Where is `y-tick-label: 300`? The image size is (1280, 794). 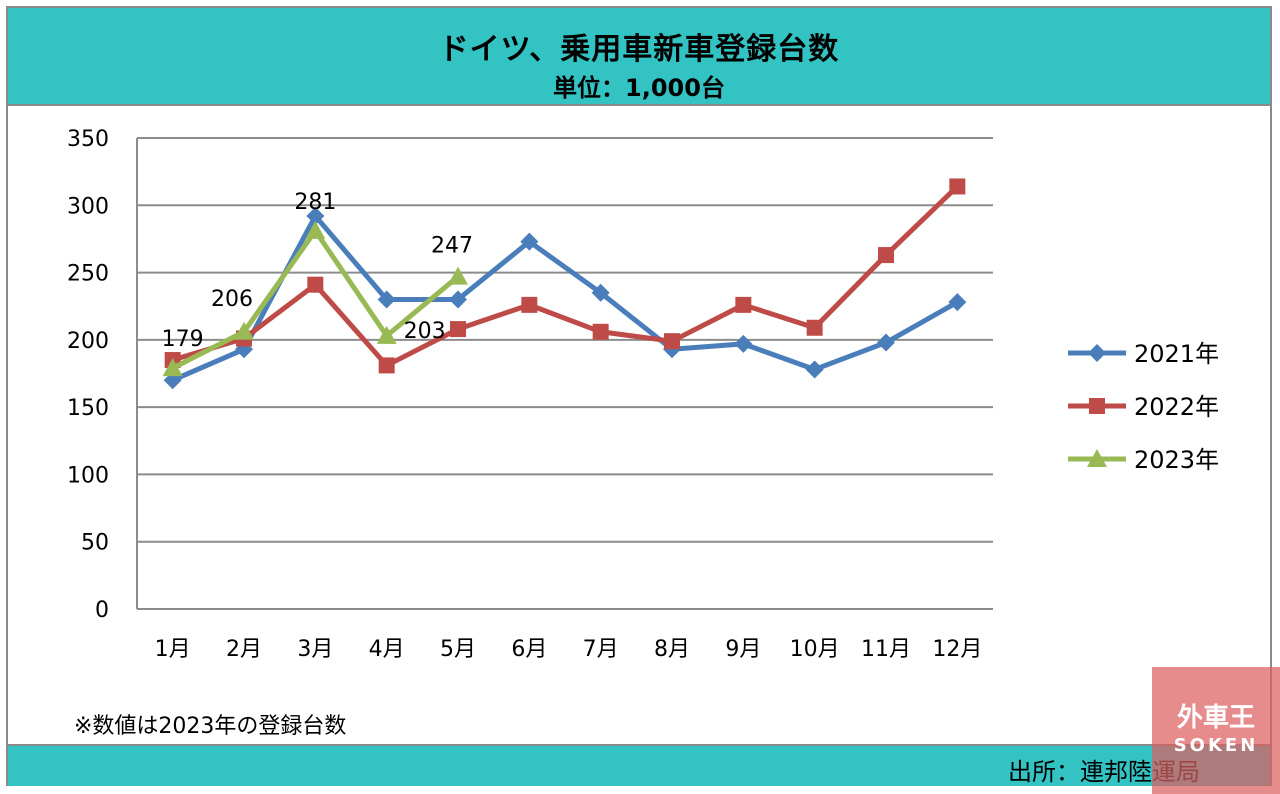
y-tick-label: 300 is located at coordinates (88, 206).